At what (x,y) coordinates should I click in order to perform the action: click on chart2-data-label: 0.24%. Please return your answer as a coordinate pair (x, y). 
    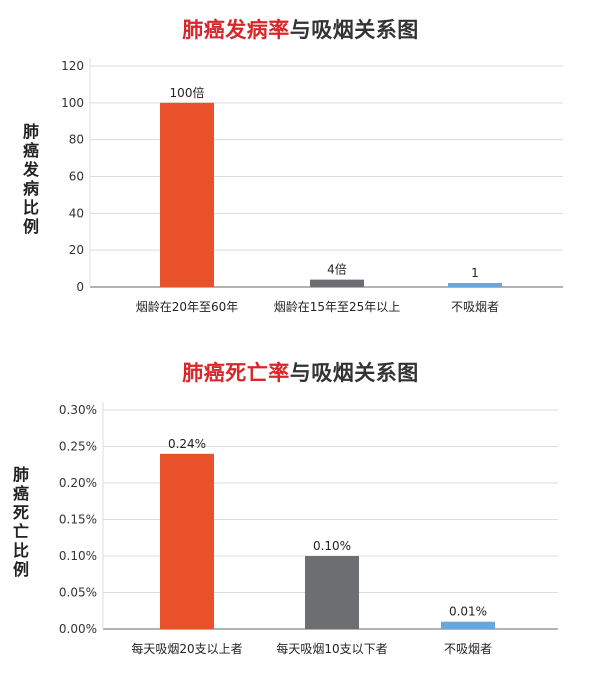
    Looking at the image, I should click on (187, 444).